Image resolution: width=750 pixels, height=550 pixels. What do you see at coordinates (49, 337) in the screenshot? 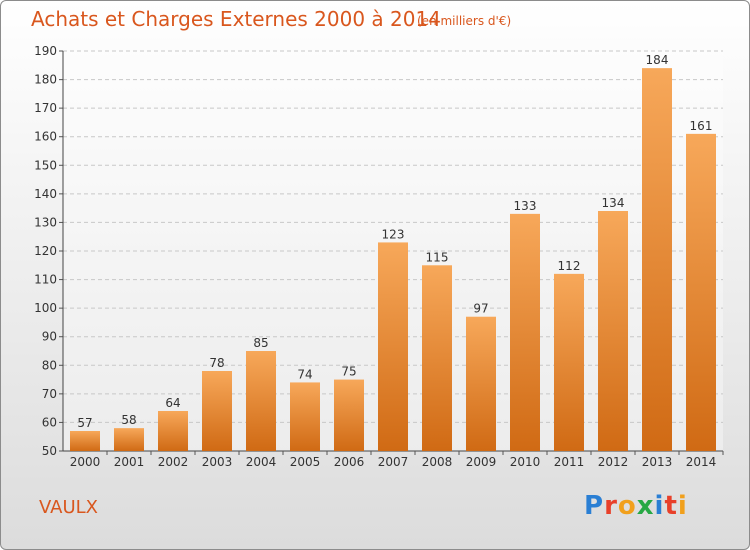
I see `y-tick-label: 90` at bounding box center [49, 337].